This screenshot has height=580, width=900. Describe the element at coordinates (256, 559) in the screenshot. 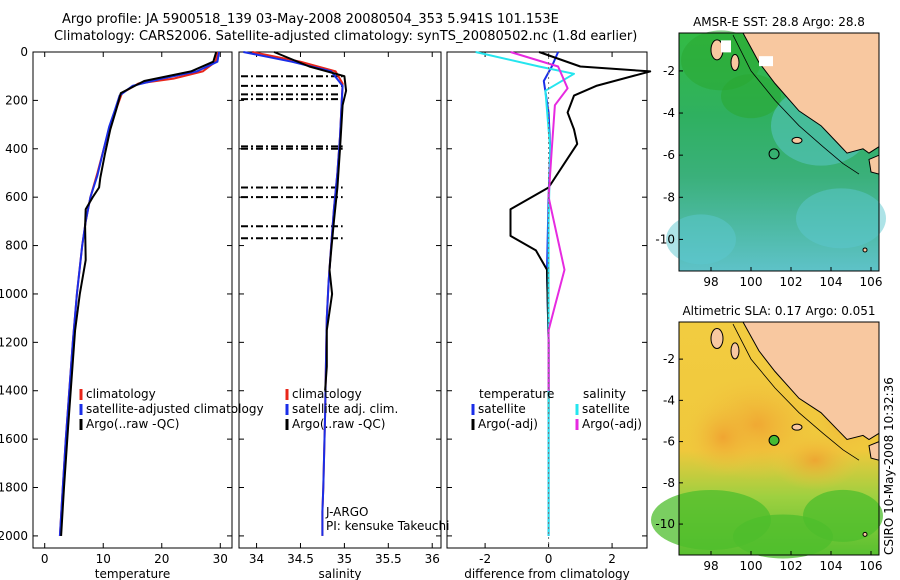

I see `salinity-xtick-label: 34` at that location.